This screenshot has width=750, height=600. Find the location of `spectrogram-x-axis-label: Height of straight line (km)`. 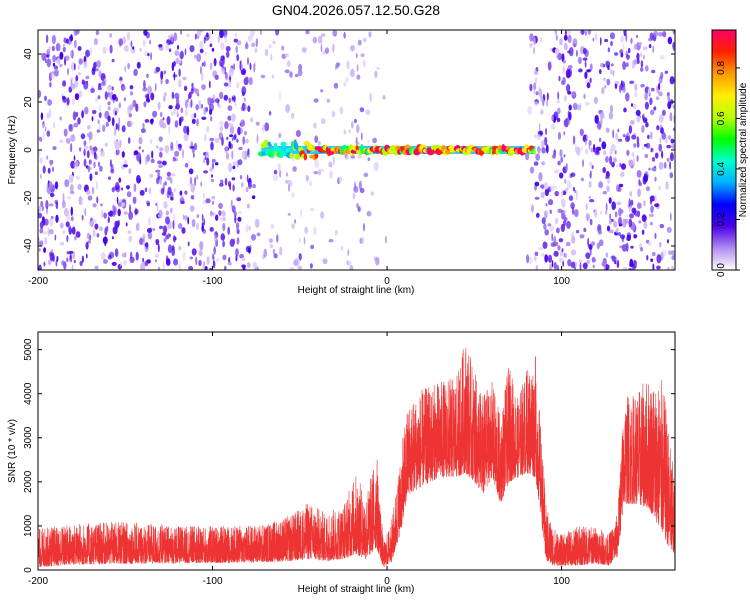

spectrogram-x-axis-label: Height of straight line (km) is located at coordinates (356, 290).